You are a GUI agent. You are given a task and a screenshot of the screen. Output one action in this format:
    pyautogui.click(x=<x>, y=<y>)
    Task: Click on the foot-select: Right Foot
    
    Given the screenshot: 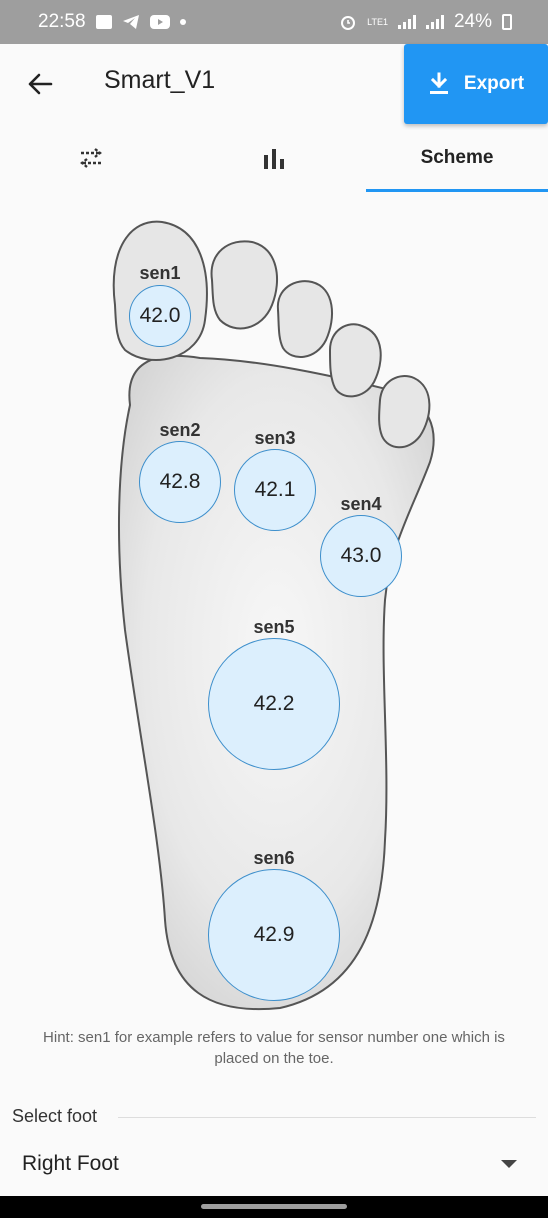 What is the action you would take?
    pyautogui.click(x=274, y=1165)
    